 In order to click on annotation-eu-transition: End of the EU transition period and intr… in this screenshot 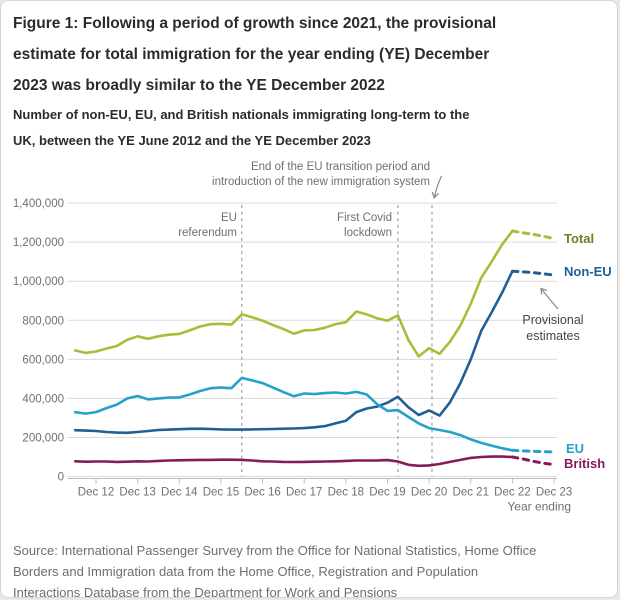, I will do `click(321, 174)`.